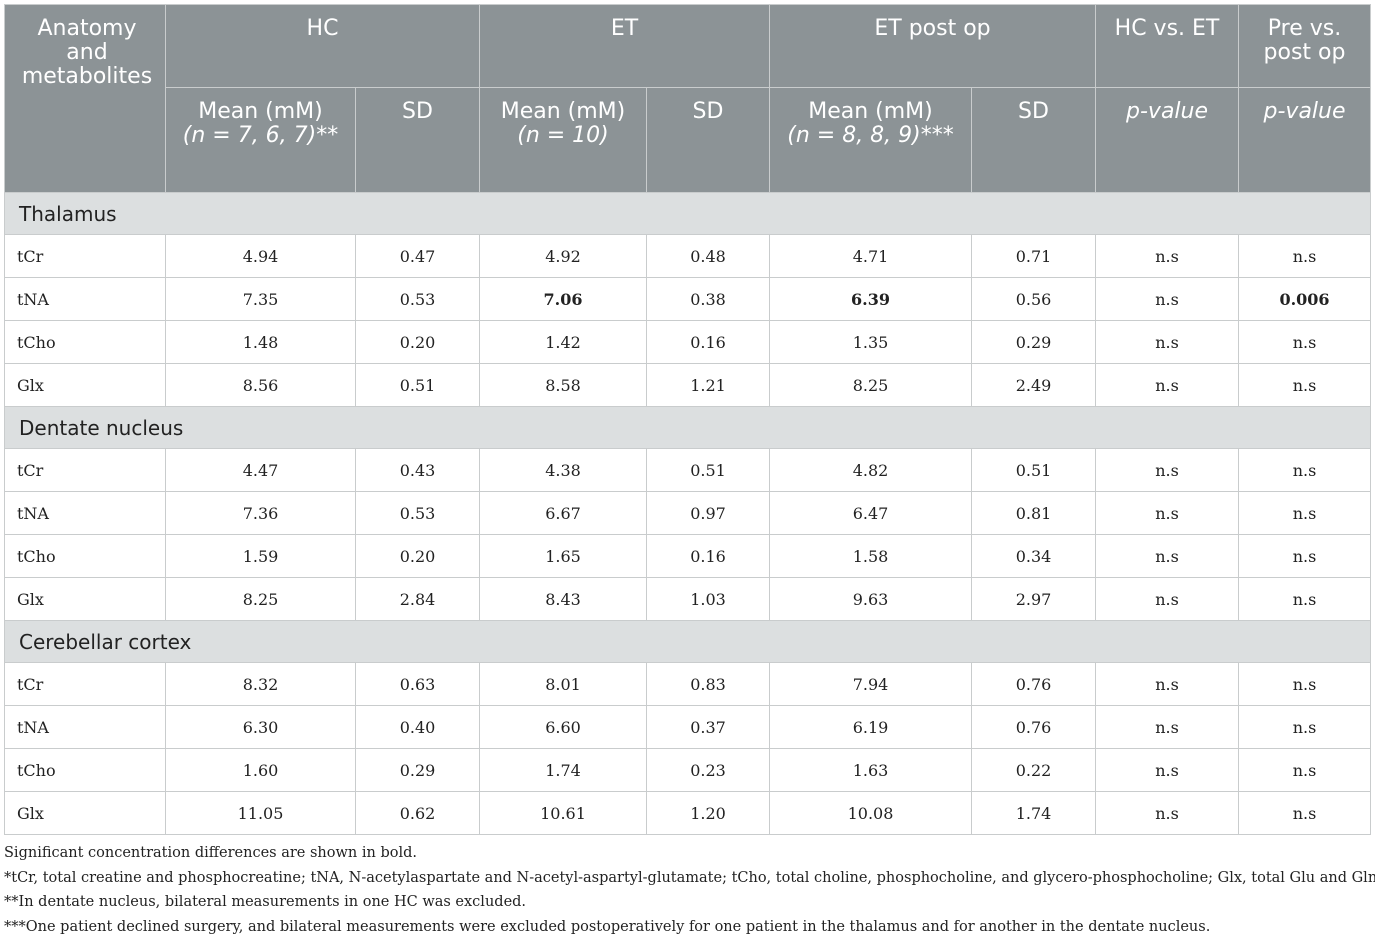 The height and width of the screenshot is (939, 1375). I want to click on header-hc: HC, so click(323, 46).